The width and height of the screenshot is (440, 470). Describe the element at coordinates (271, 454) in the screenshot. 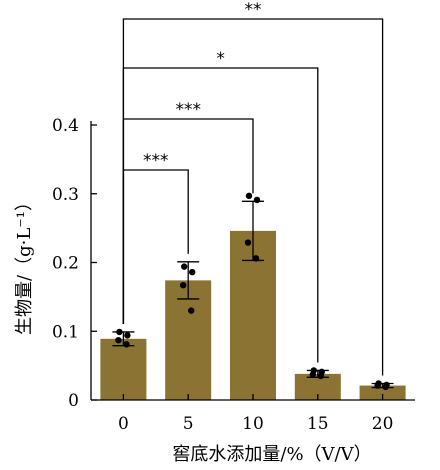

I see `x-axis-title: 窖底水添加量/%（V/V）` at that location.